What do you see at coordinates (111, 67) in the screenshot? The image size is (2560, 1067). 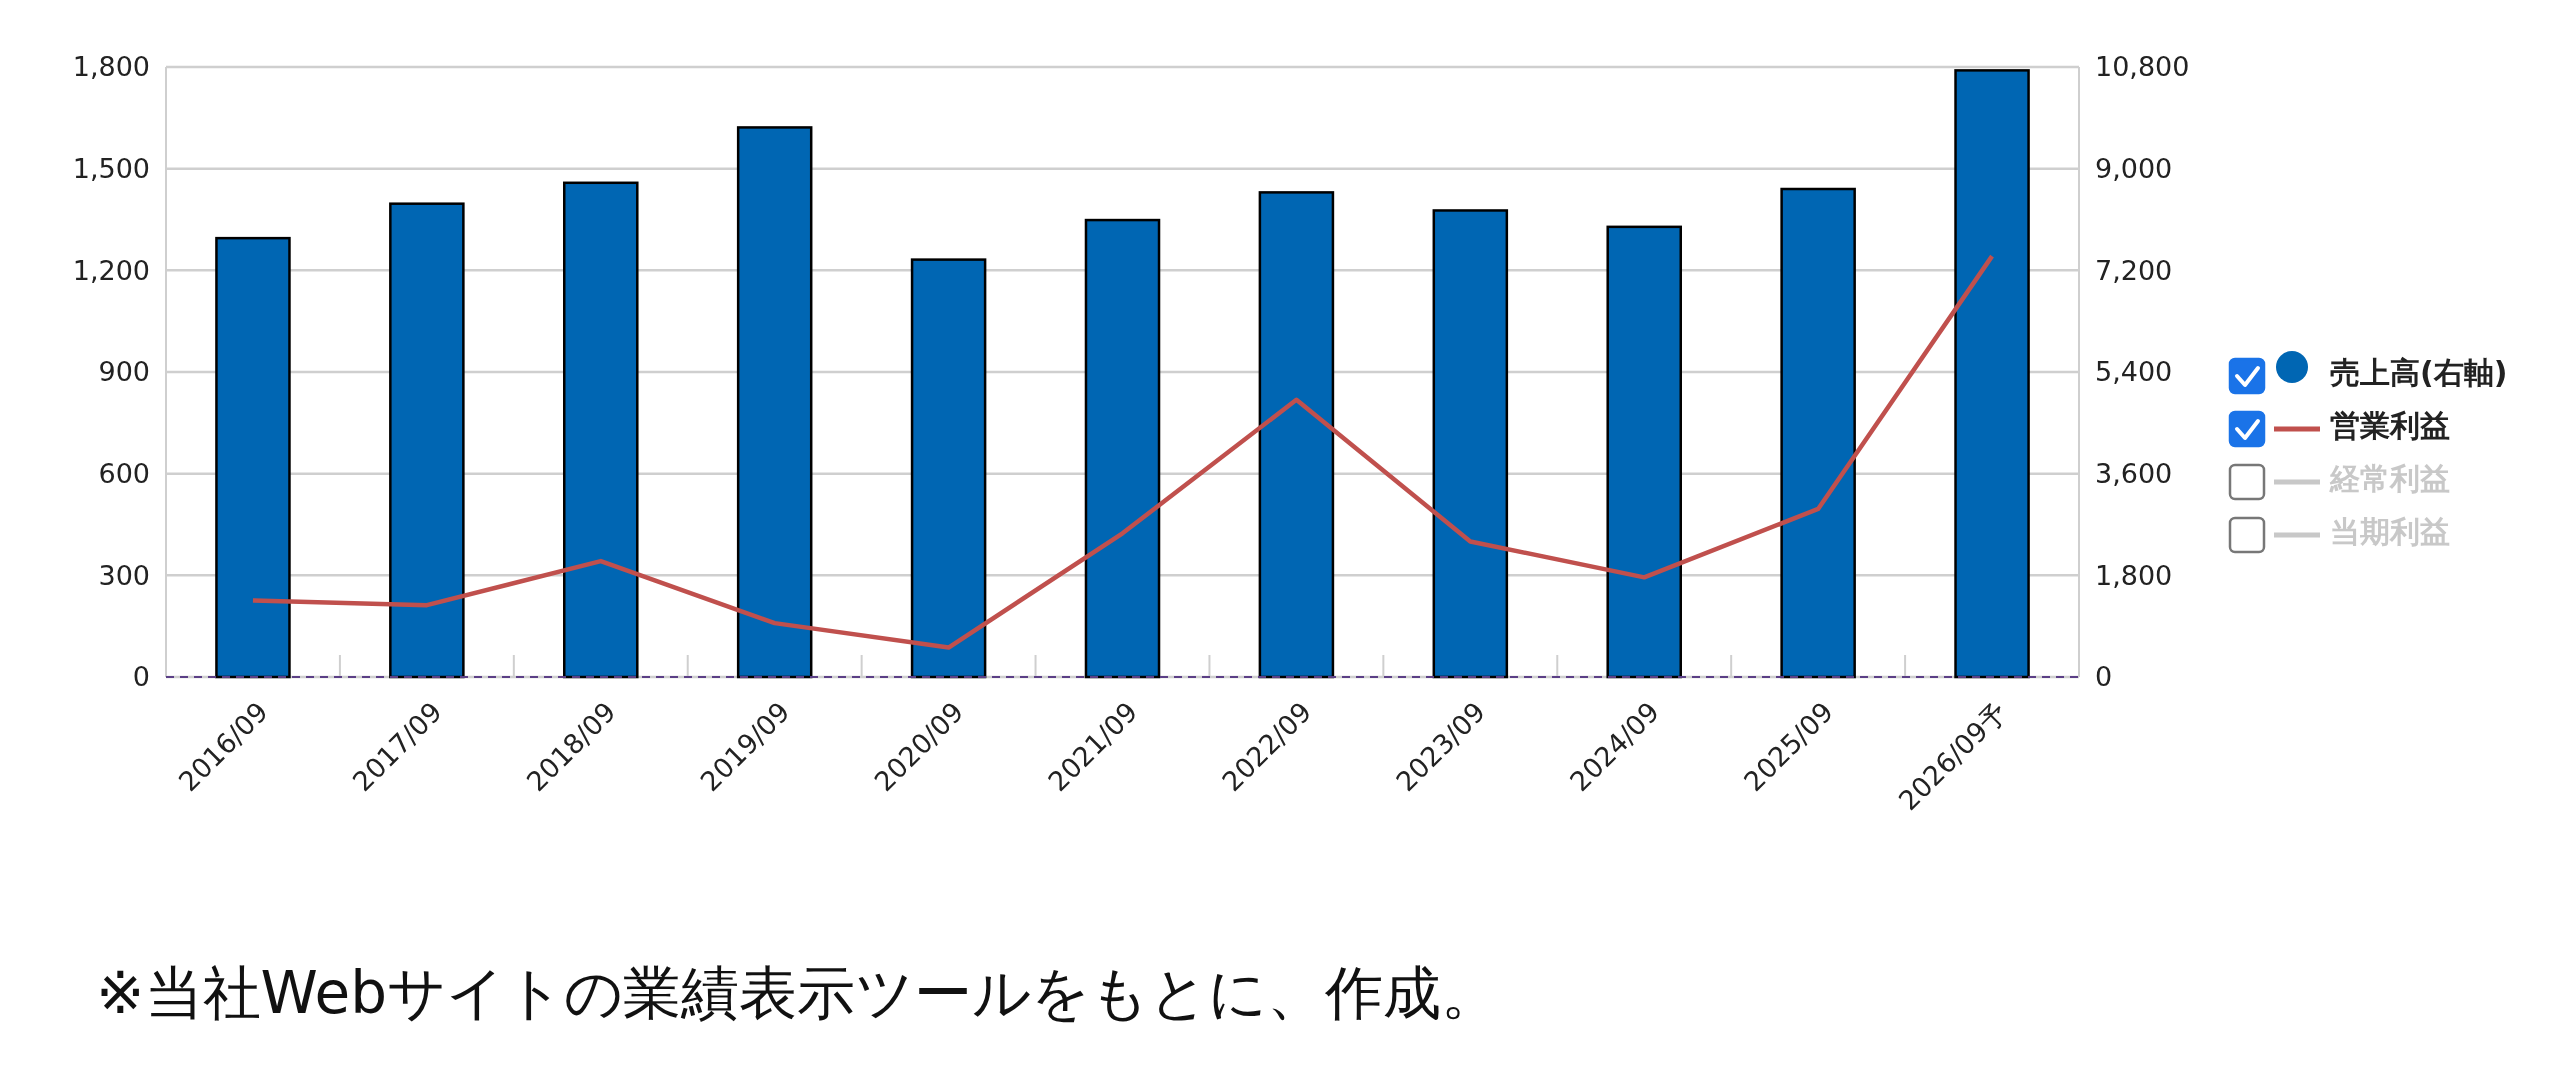 I see `y-tick-label: 1,800` at bounding box center [111, 67].